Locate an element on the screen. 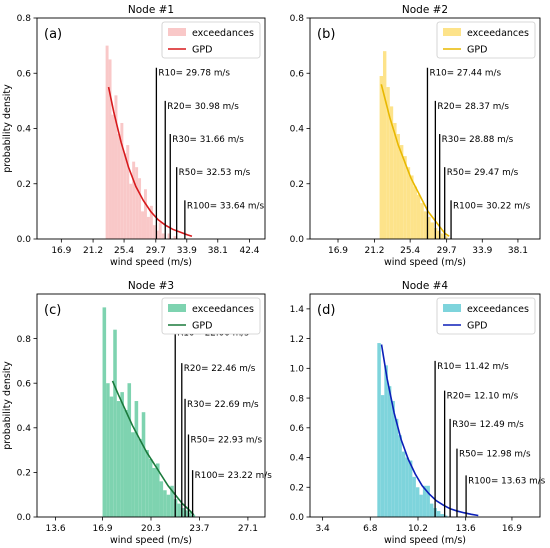 The image size is (550, 548). x-tick-label: 29.7 is located at coordinates (156, 251).